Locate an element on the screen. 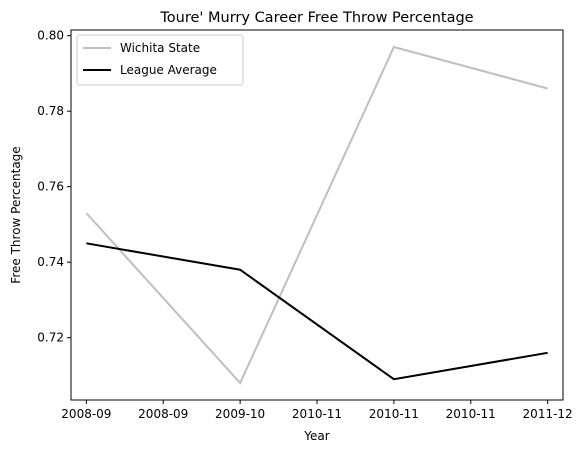 The height and width of the screenshot is (453, 582). legend: Wichita State League Average is located at coordinates (160, 60).